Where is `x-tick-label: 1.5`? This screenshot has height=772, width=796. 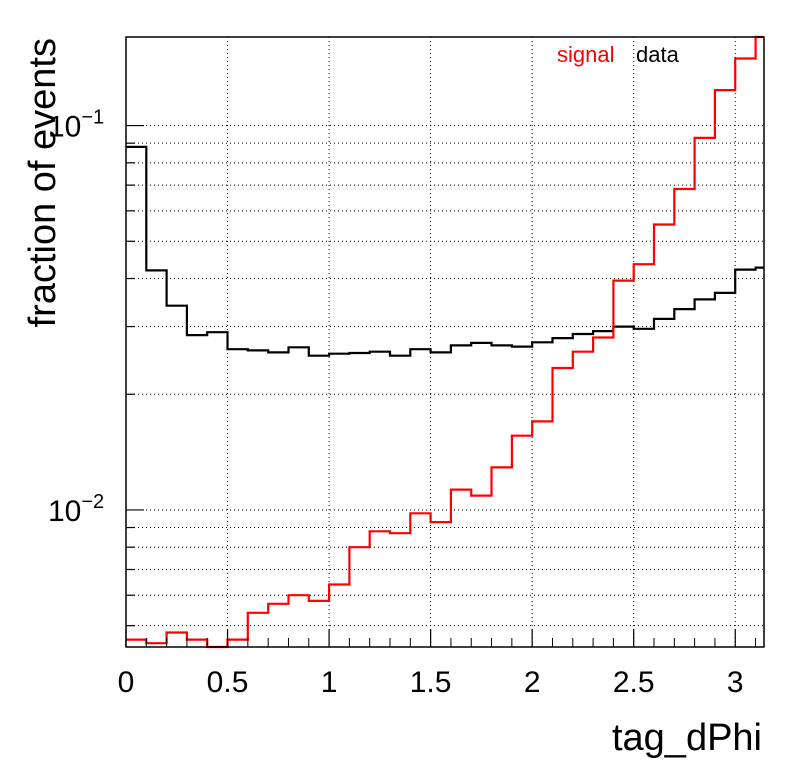 x-tick-label: 1.5 is located at coordinates (431, 682).